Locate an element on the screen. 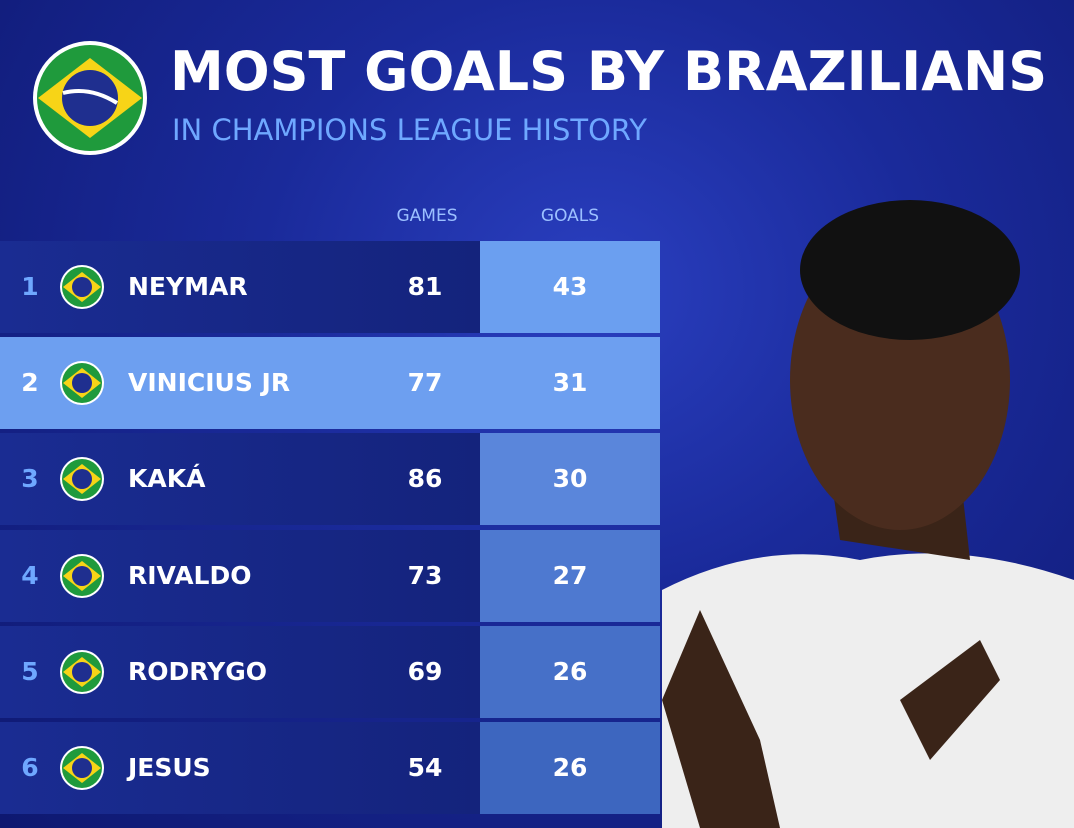 The height and width of the screenshot is (828, 1074). player-name: VINICIUS JR is located at coordinates (209, 383).